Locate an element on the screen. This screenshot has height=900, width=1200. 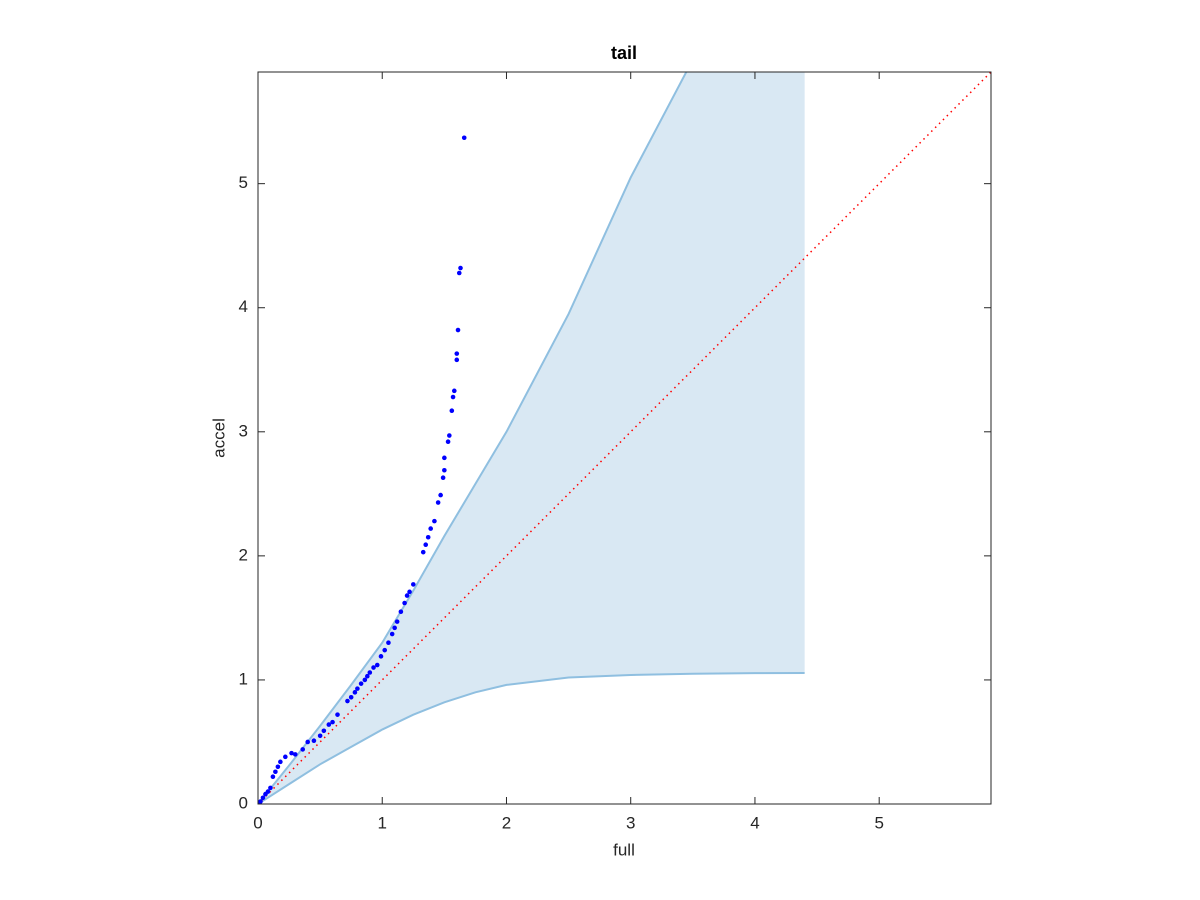
x-tick-label: 2 is located at coordinates (506, 822).